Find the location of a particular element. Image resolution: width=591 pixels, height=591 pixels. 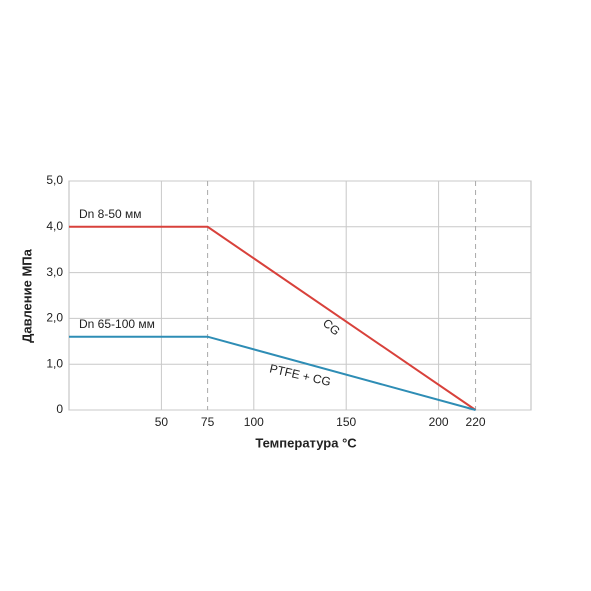

x-tick-label: 75 is located at coordinates (208, 422).